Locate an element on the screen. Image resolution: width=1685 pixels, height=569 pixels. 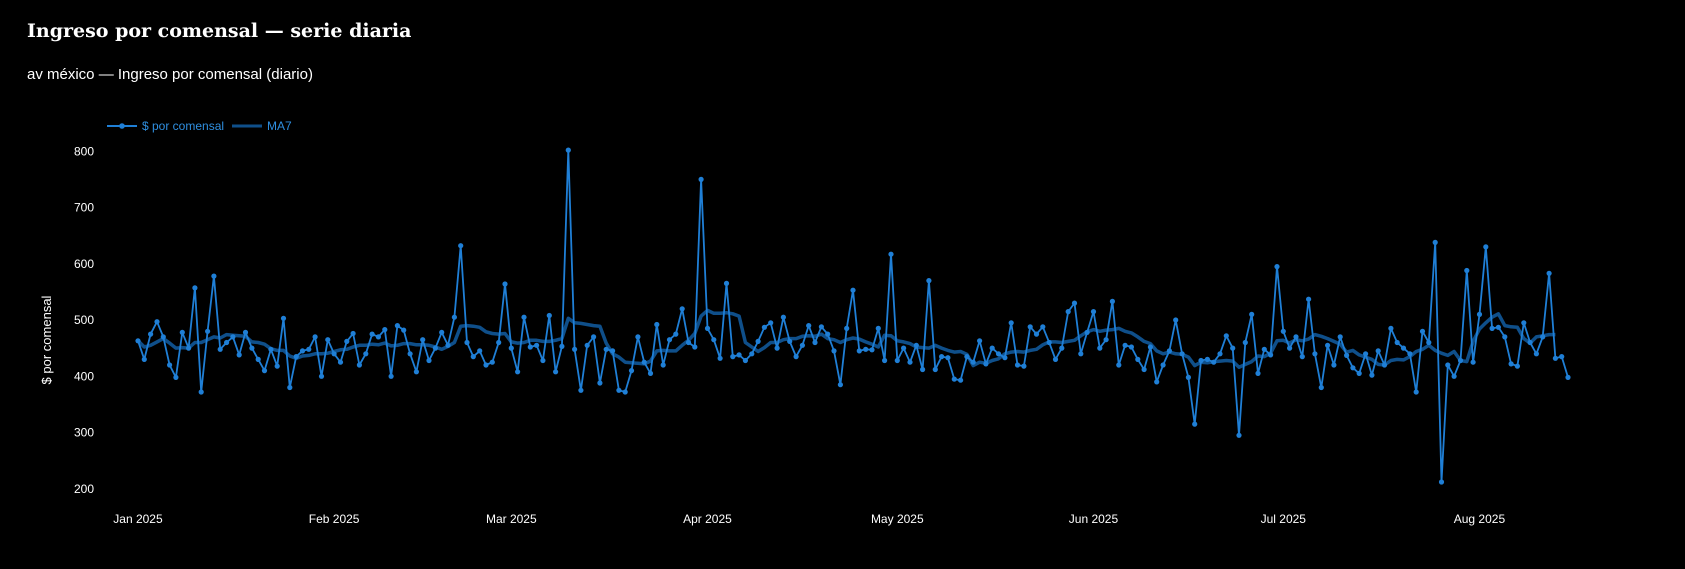
legend-item-series-1: $ por comensal is located at coordinates (165, 126).